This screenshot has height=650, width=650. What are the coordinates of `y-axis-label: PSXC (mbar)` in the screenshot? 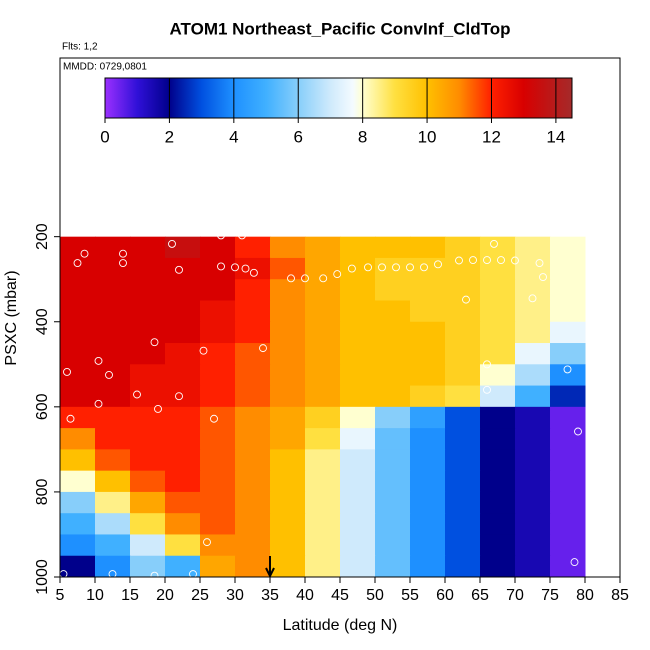 It's located at (11, 317).